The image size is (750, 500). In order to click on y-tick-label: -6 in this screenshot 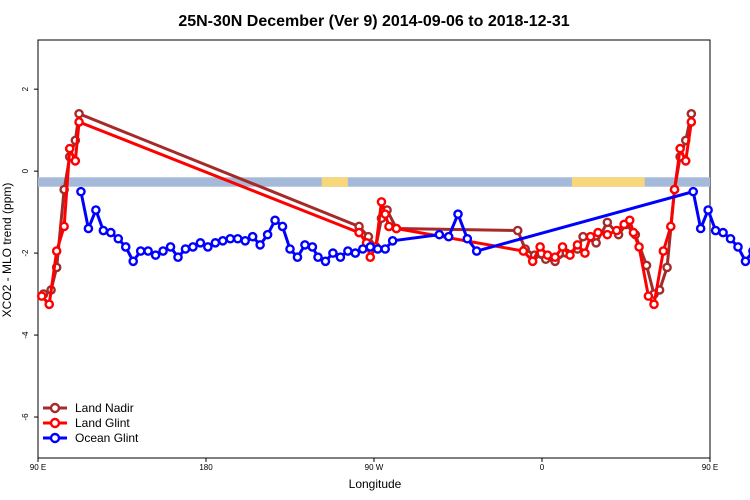, I will do `click(25, 417)`.